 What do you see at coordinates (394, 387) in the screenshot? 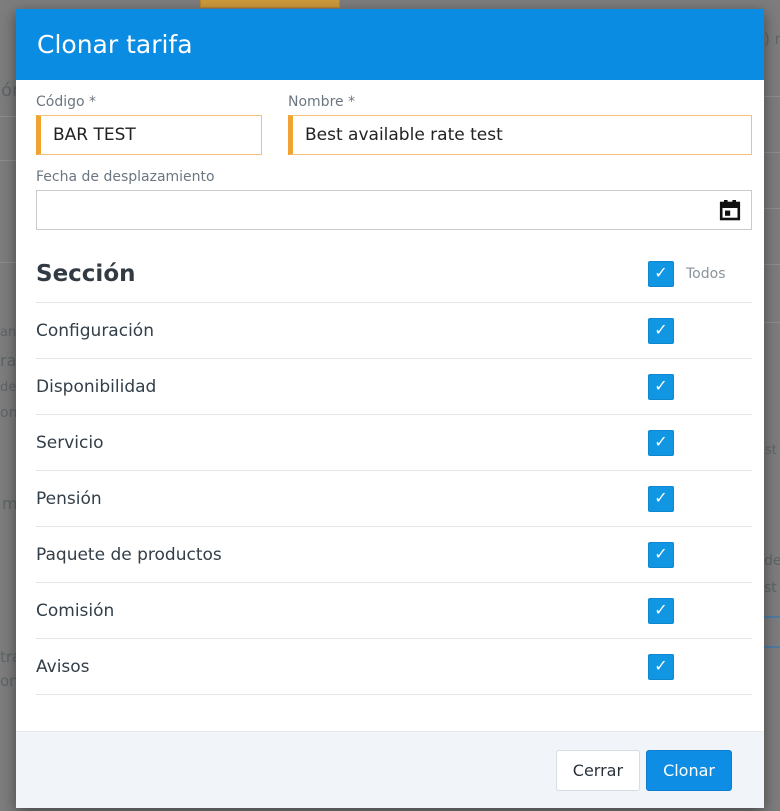
I see `section-row-disponibilidad: Disponibilidad ✓` at bounding box center [394, 387].